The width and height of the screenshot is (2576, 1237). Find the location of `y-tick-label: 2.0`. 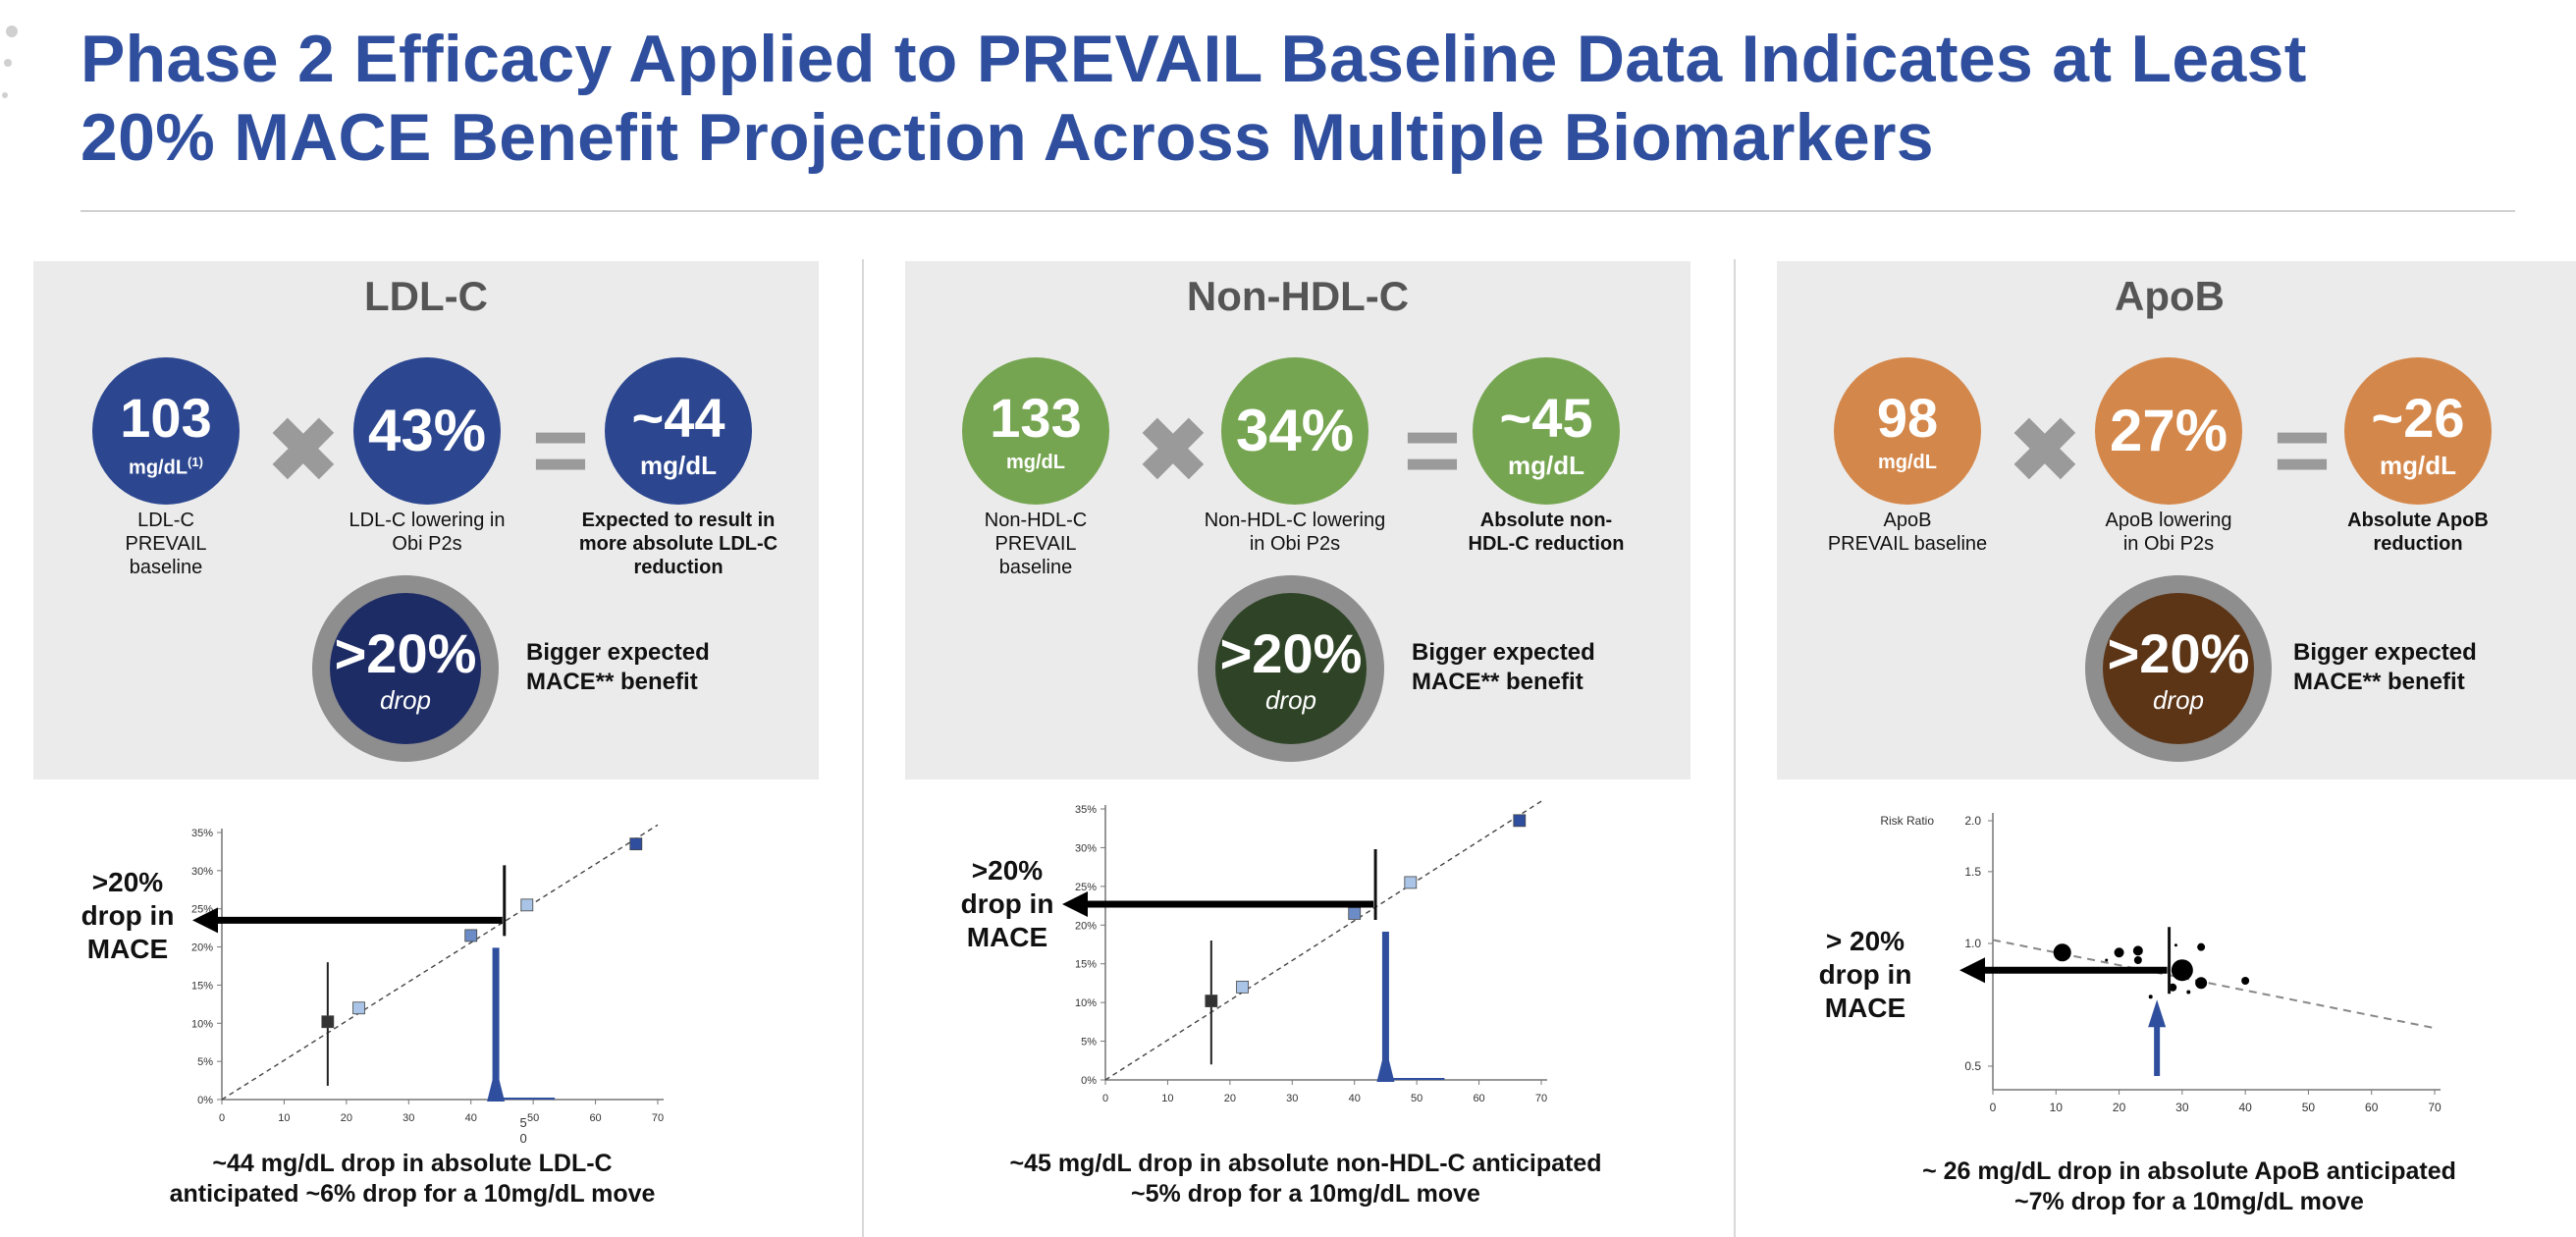

y-tick-label: 2.0 is located at coordinates (1972, 821).